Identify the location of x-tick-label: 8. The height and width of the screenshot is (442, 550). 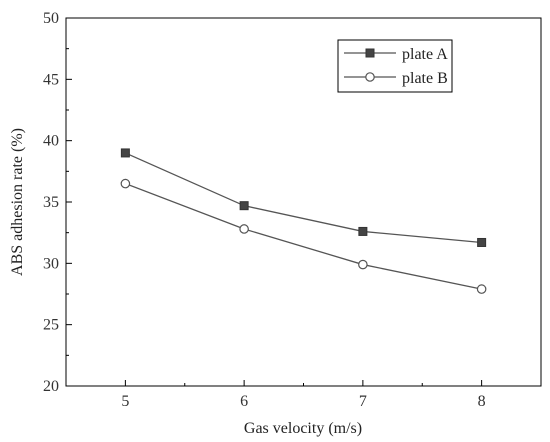
(482, 401).